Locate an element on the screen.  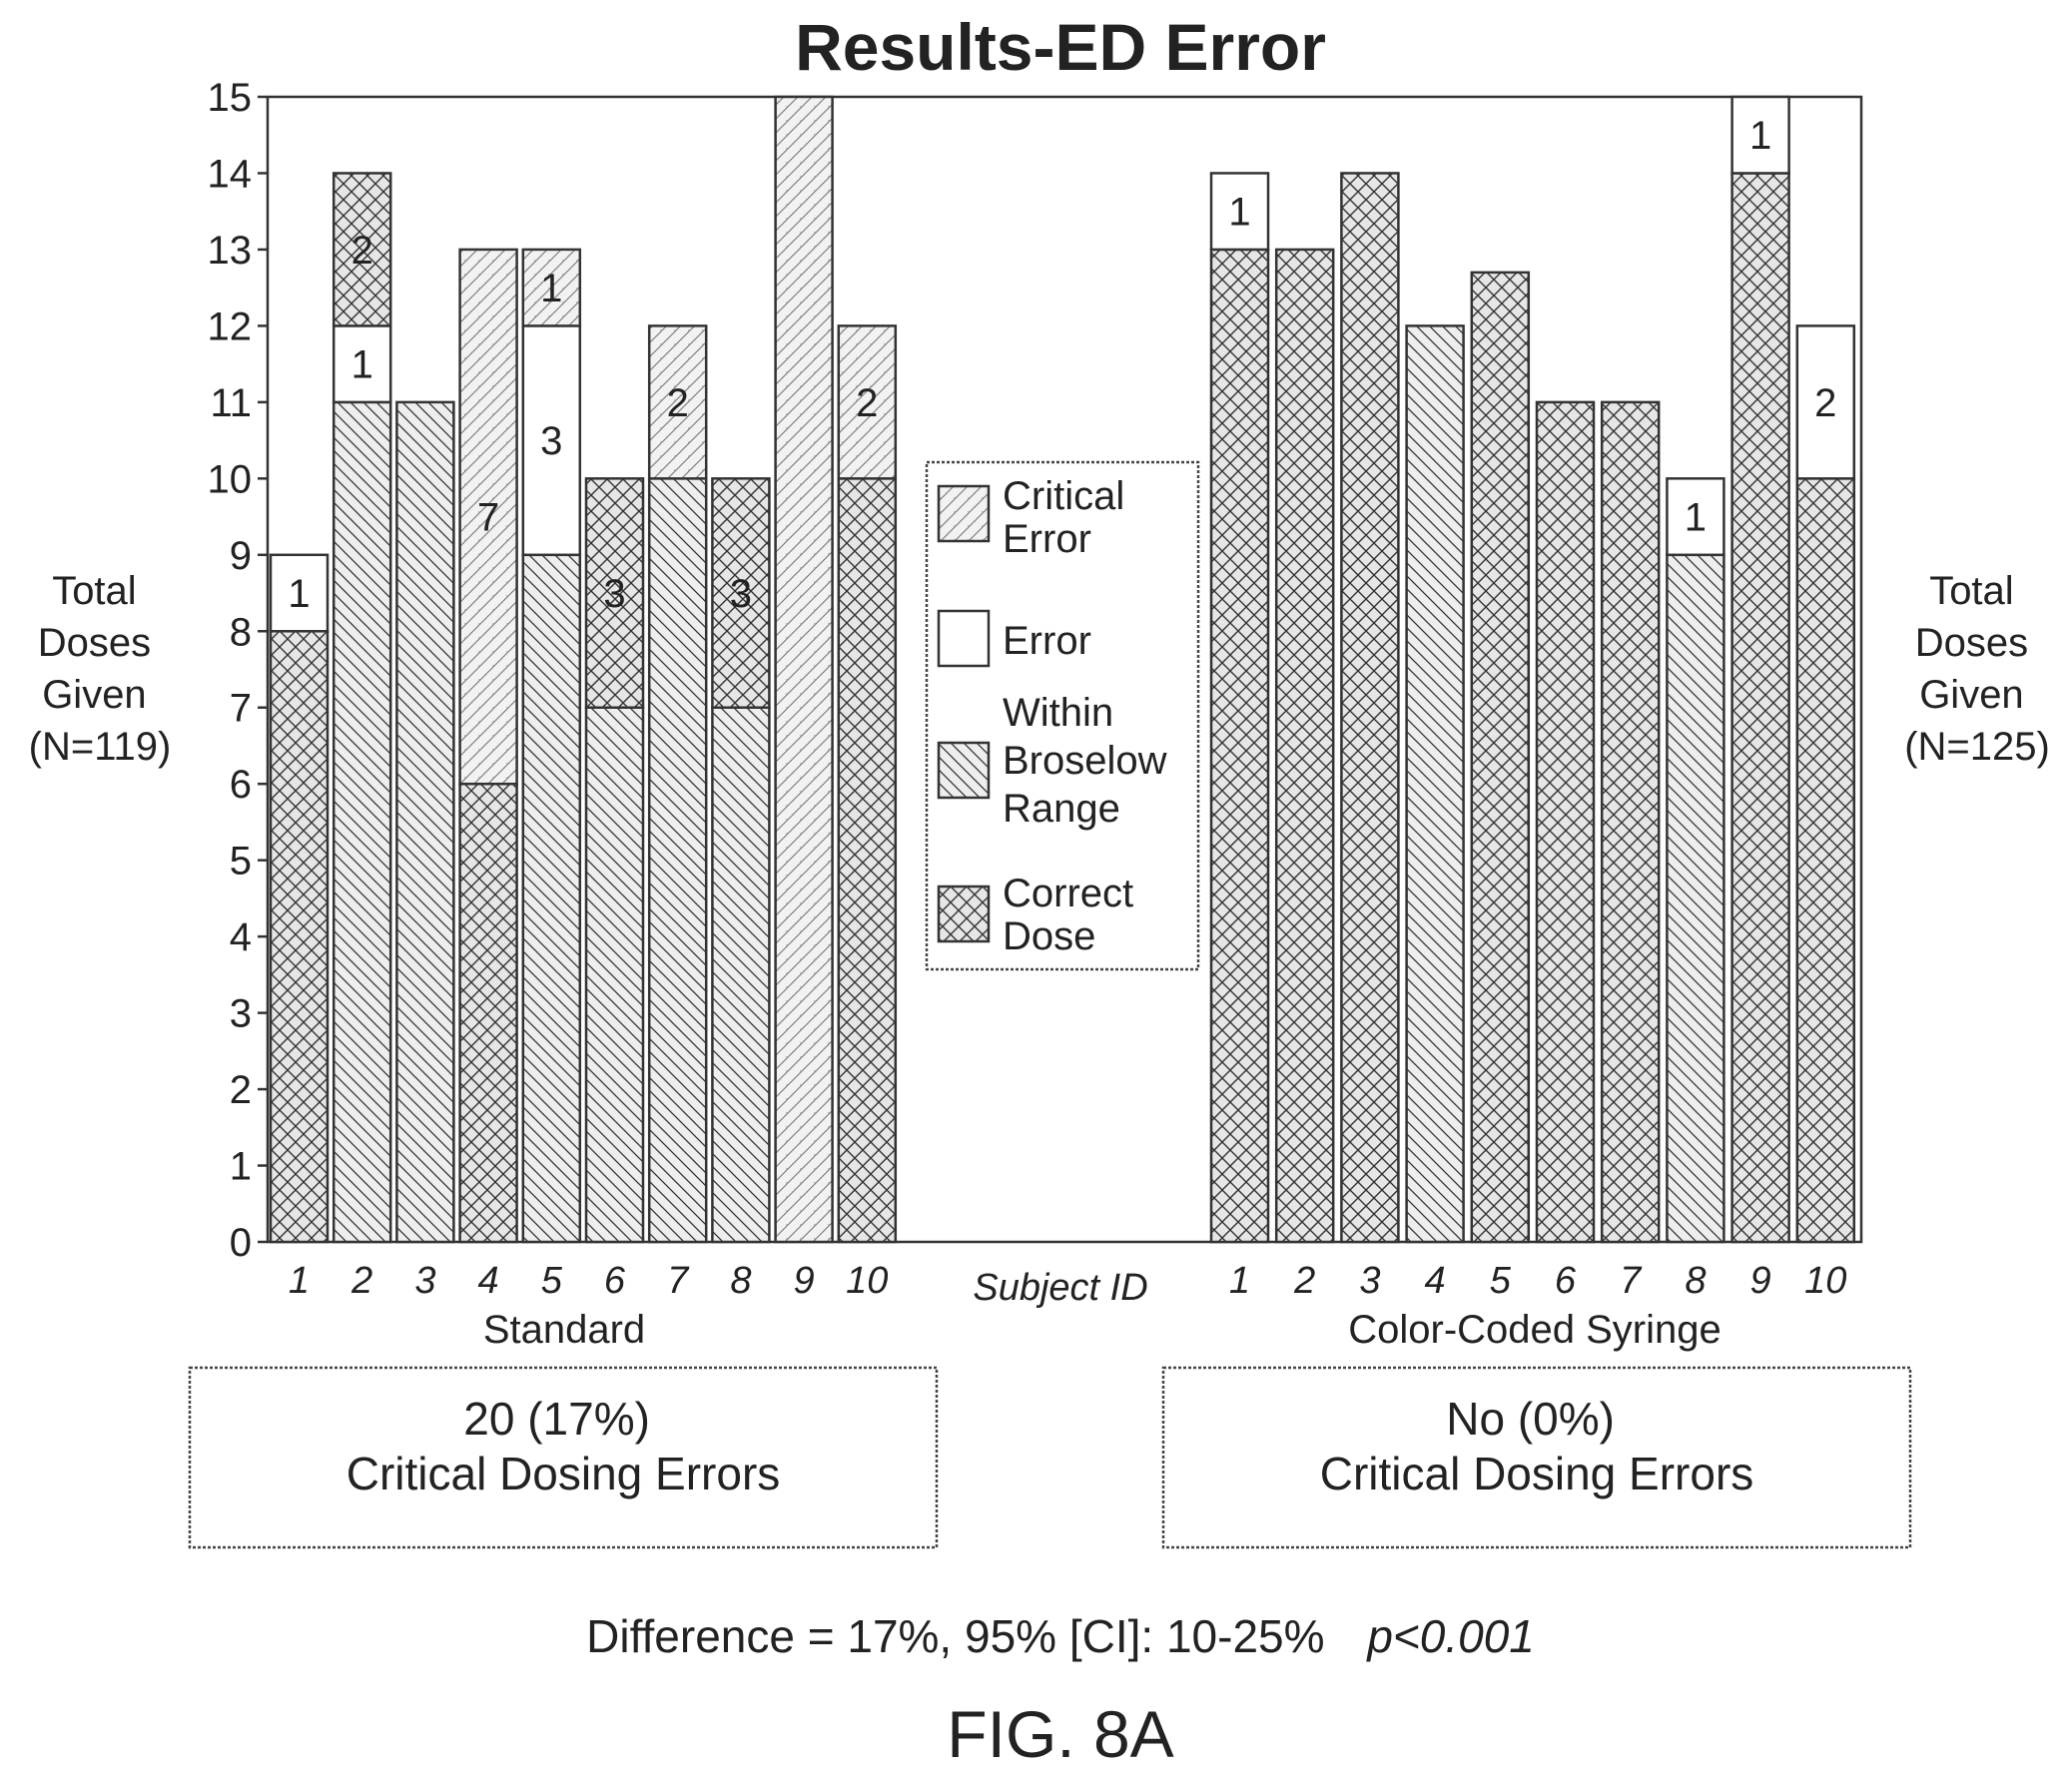
y-tick-label: 15 is located at coordinates (230, 98).